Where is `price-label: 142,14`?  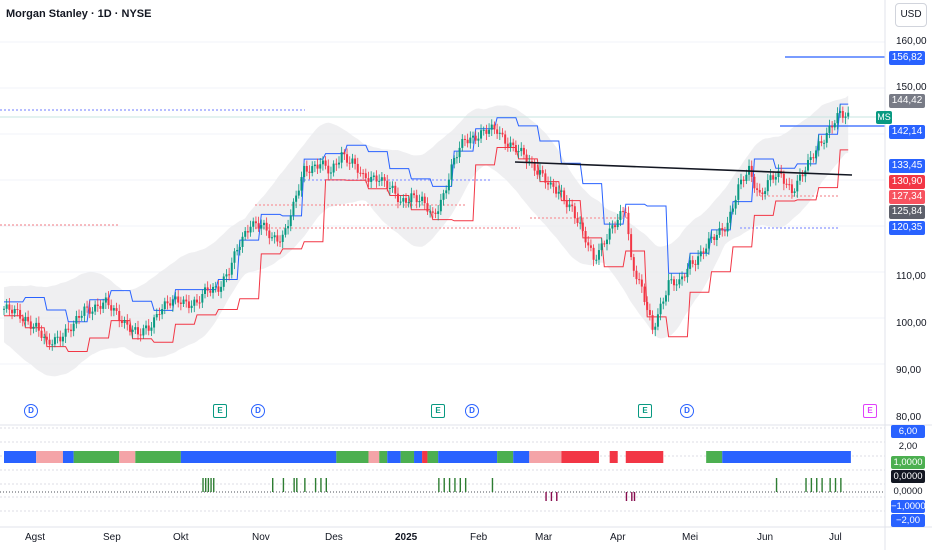
price-label: 142,14 is located at coordinates (907, 132).